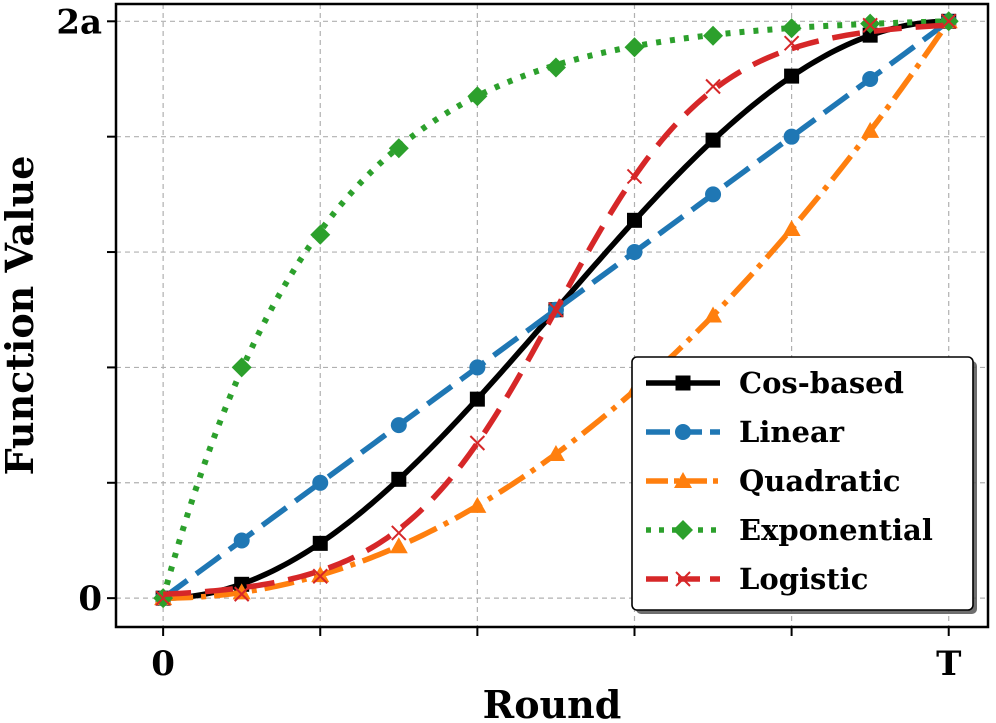  I want to click on legend-item: Linear, so click(745, 432).